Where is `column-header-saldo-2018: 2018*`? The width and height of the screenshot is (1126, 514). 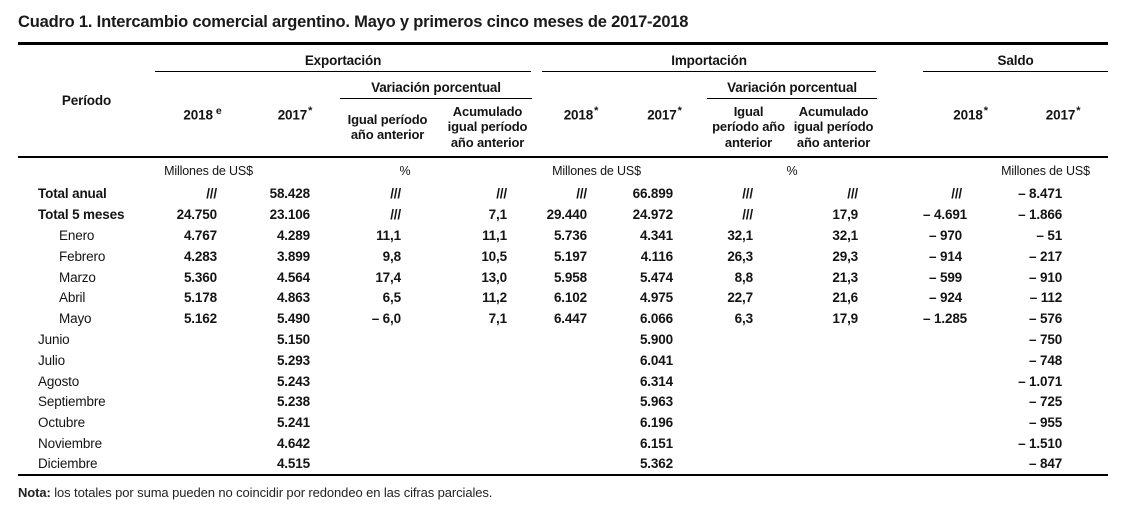
column-header-saldo-2018: 2018* is located at coordinates (970, 113).